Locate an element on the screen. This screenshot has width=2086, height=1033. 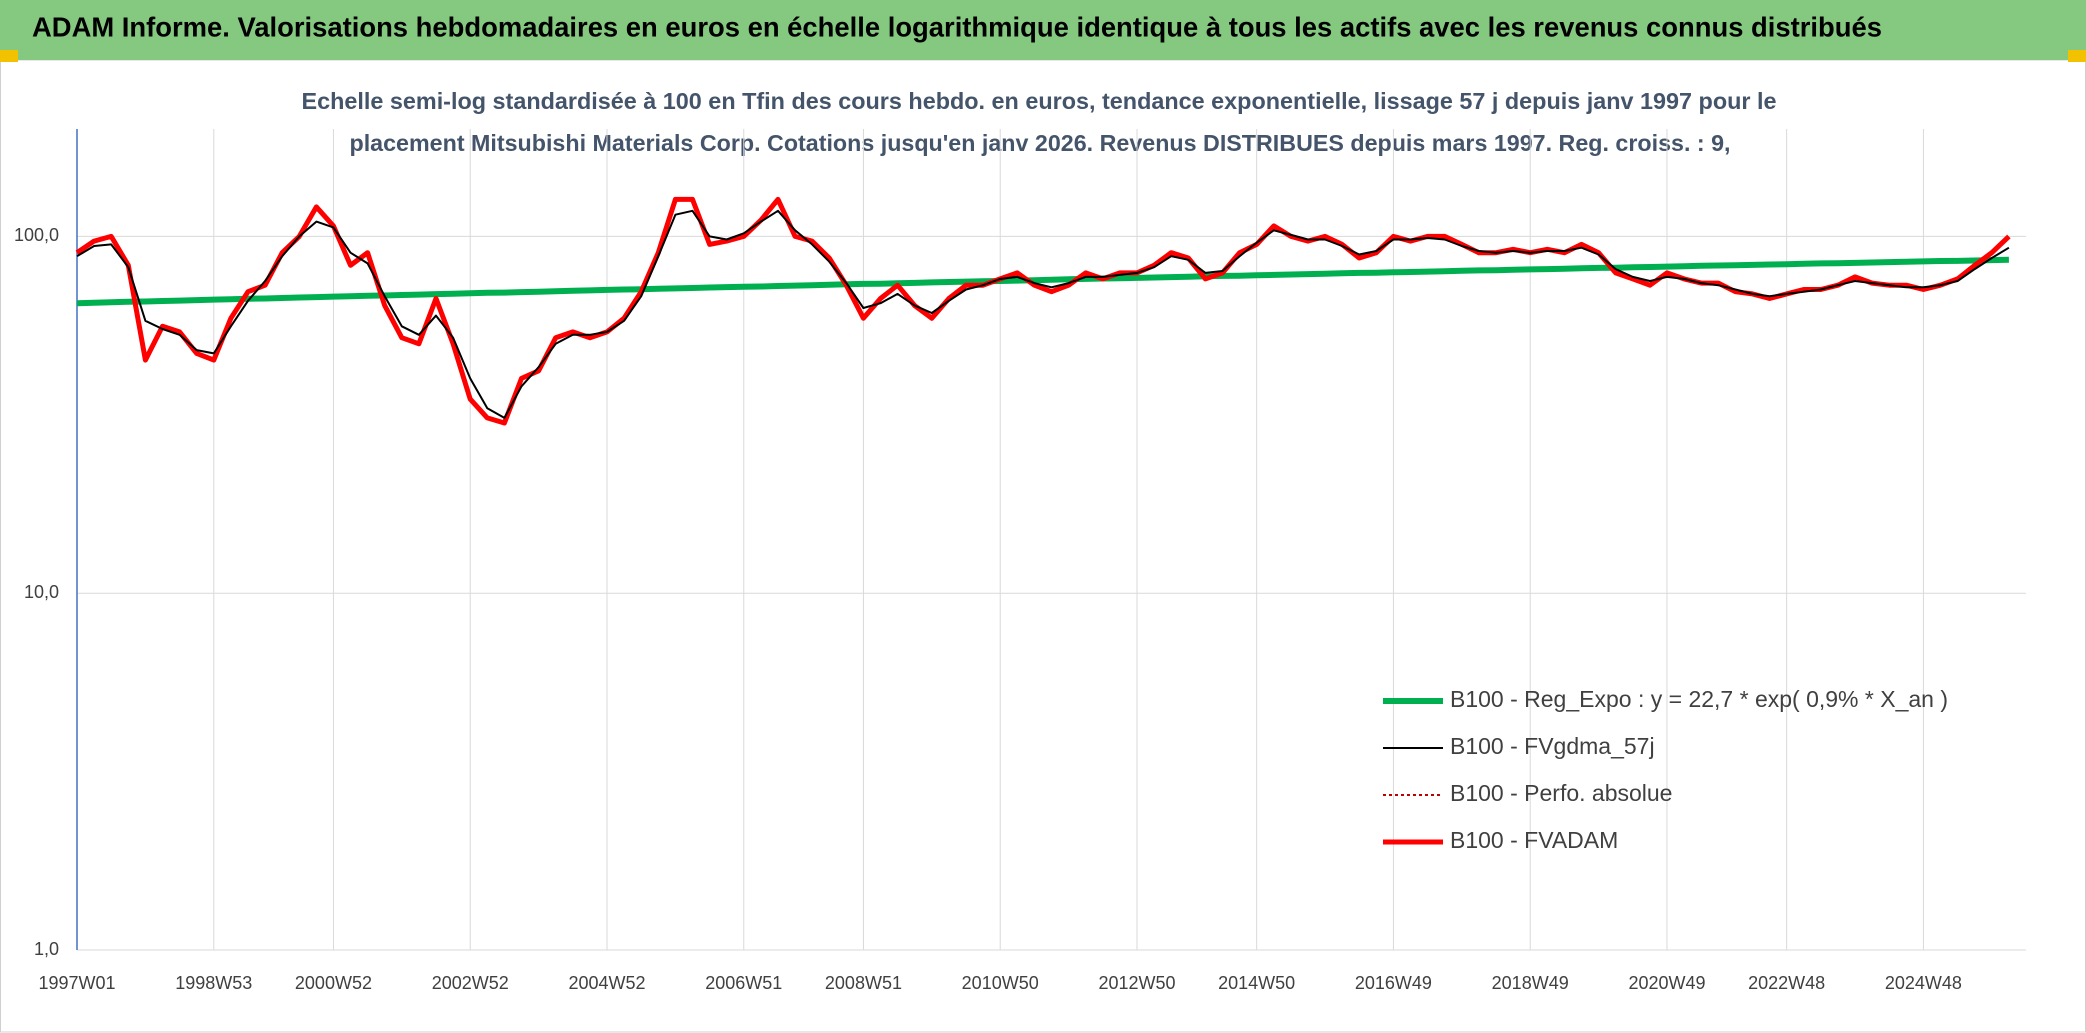
x-tick-label: 2006W51 is located at coordinates (743, 983).